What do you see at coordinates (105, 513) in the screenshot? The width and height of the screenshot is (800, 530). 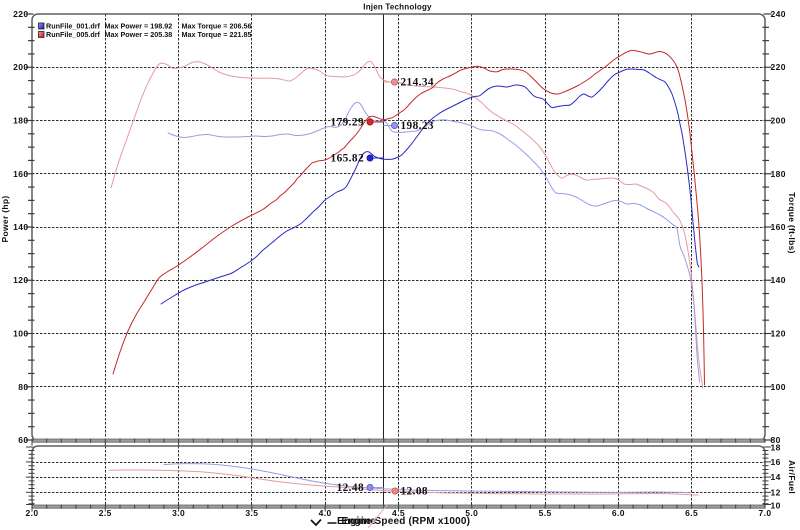 I see `svg-text: 2.5` at bounding box center [105, 513].